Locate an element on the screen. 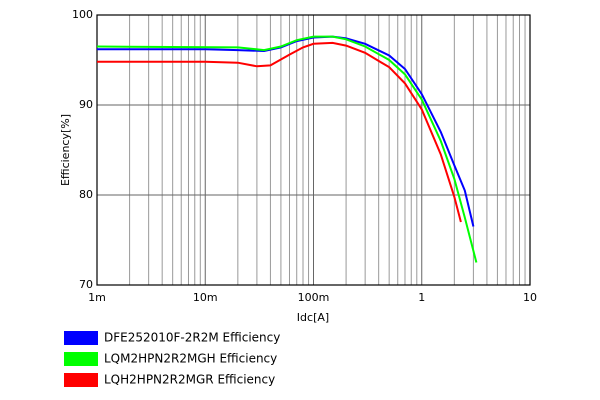  x-tick-label: 100m is located at coordinates (314, 297).